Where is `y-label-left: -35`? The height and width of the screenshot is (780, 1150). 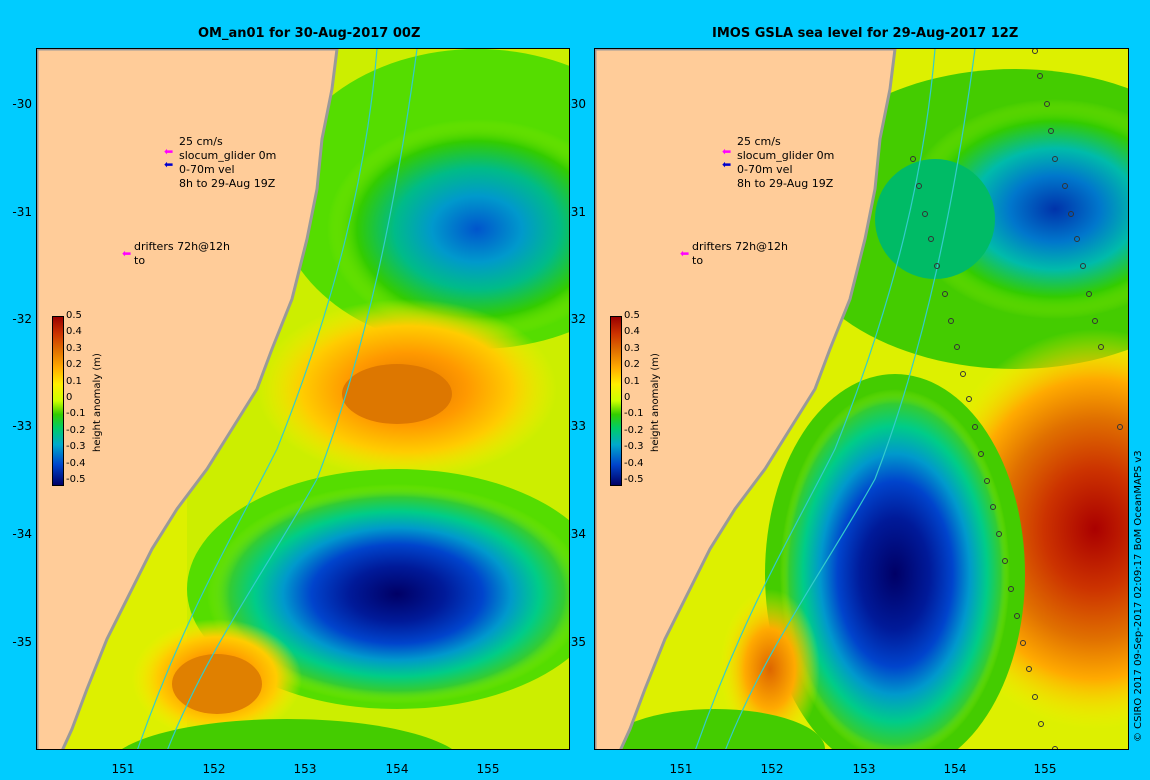 y-label-left: -35 is located at coordinates (22, 642).